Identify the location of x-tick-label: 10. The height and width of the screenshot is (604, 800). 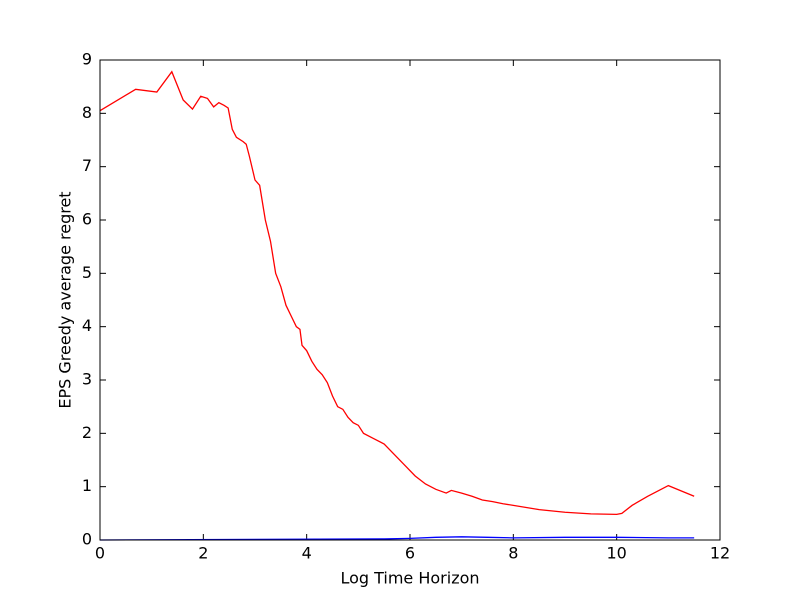
(616, 553).